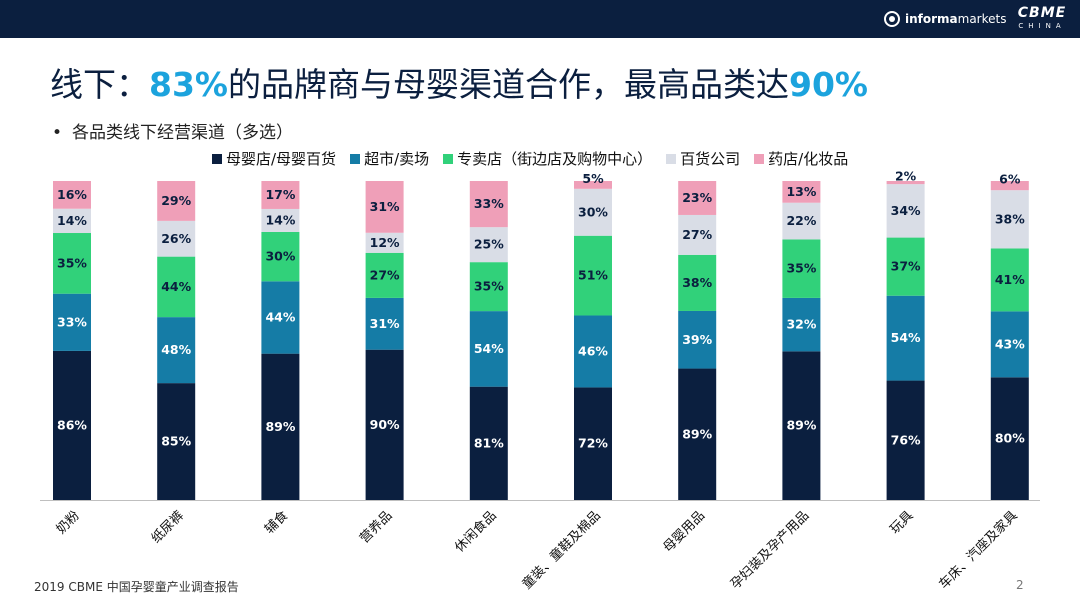 The image size is (1080, 608). I want to click on footer-source: 2019 CBME 中国孕婴童产业调查报告, so click(136, 587).